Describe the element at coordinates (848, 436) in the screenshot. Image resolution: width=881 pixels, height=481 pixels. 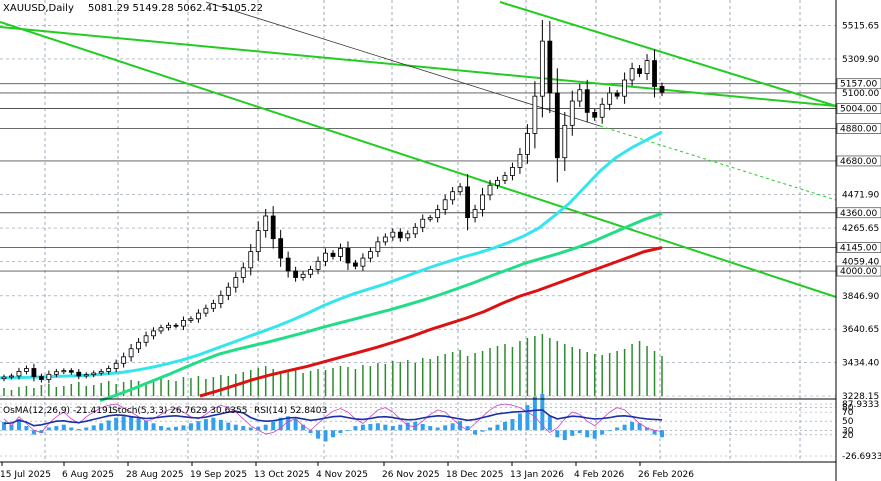
I see `osc-tick-label: 20` at that location.